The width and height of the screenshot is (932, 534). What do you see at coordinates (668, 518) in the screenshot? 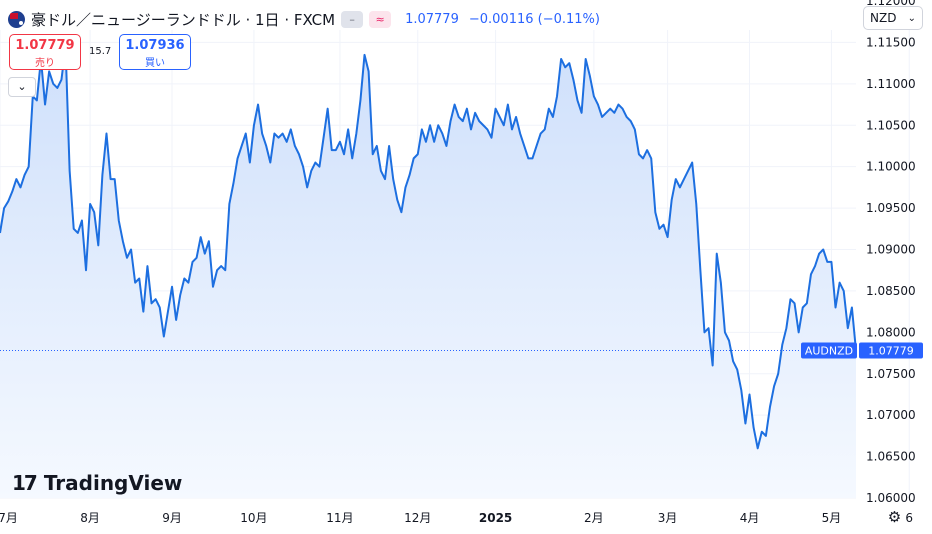
I see `time-tick-label: 3月` at bounding box center [668, 518].